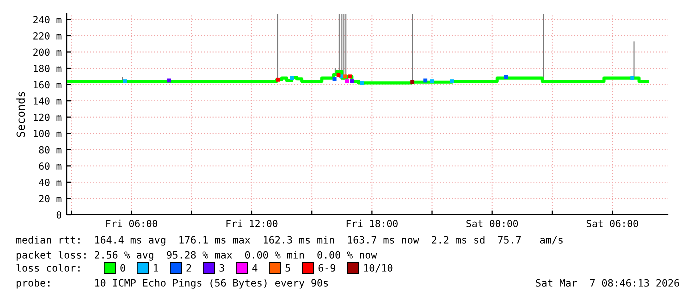 The width and height of the screenshot is (697, 297). Describe the element at coordinates (48, 268) in the screenshot. I see `legend-title: loss color:` at that location.